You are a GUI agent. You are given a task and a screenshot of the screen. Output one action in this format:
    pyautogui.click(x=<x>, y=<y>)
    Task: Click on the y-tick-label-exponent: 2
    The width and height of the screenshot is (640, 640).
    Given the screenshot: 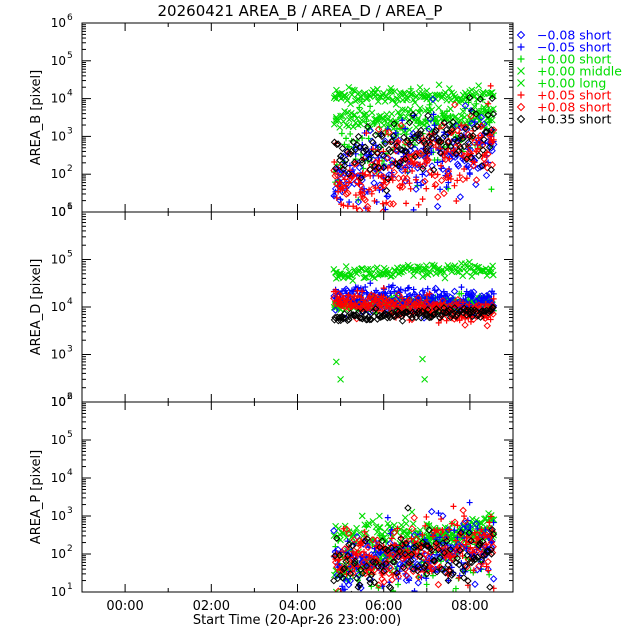 What is the action you would take?
    pyautogui.click(x=70, y=169)
    